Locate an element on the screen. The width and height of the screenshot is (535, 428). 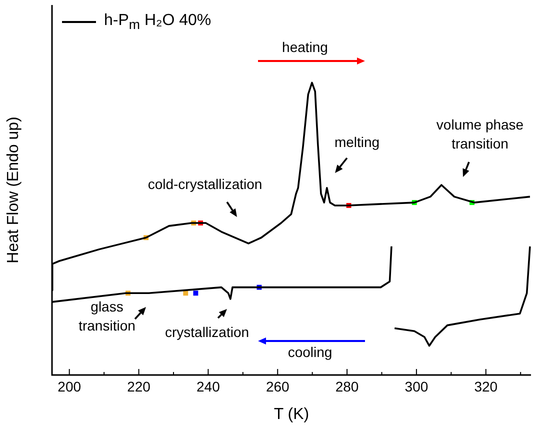
x-tick-label: 220 is located at coordinates (139, 386).